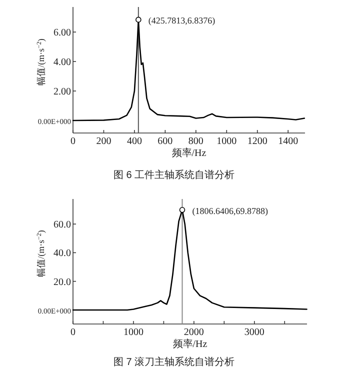  Describe the element at coordinates (104, 141) in the screenshot. I see `x-tick-label: 200` at that location.